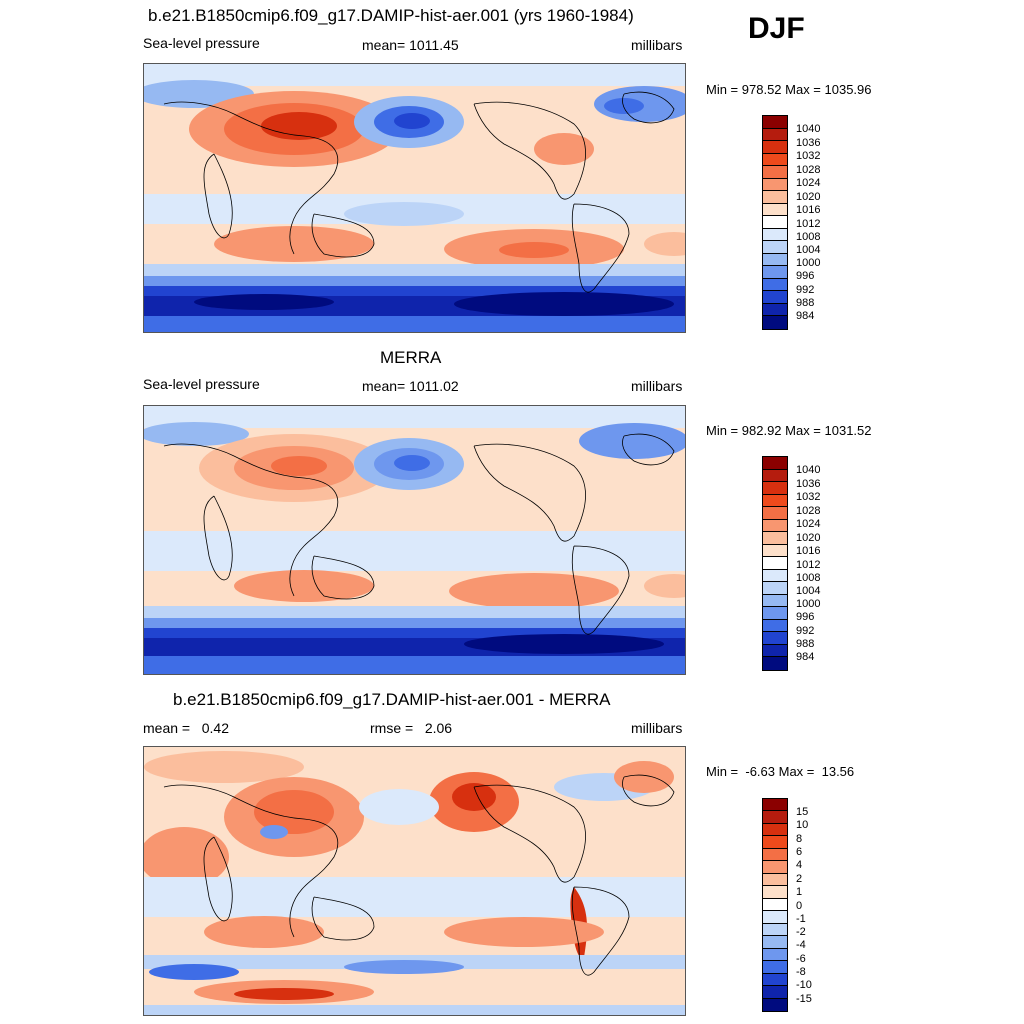 This screenshot has height=1024, width=1024. I want to click on panel2-variable-label: Sea-level pressure, so click(201, 384).